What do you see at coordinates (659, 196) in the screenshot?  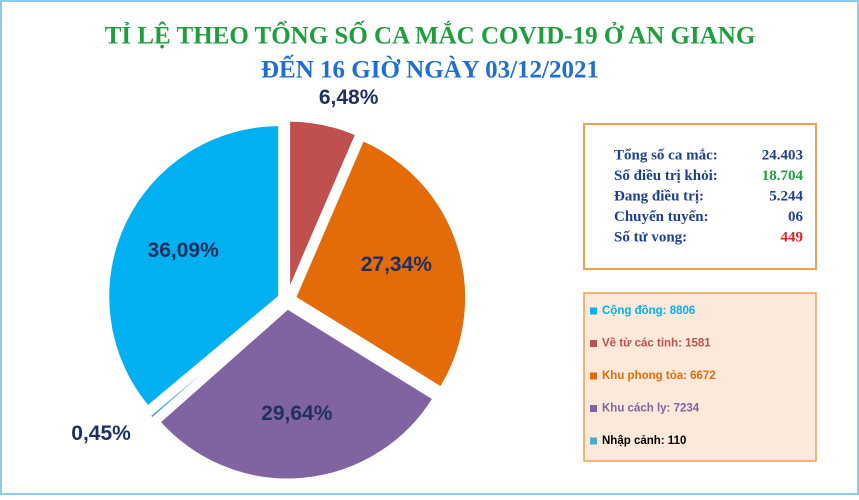 I see `info-label: Đang điều trị:` at bounding box center [659, 196].